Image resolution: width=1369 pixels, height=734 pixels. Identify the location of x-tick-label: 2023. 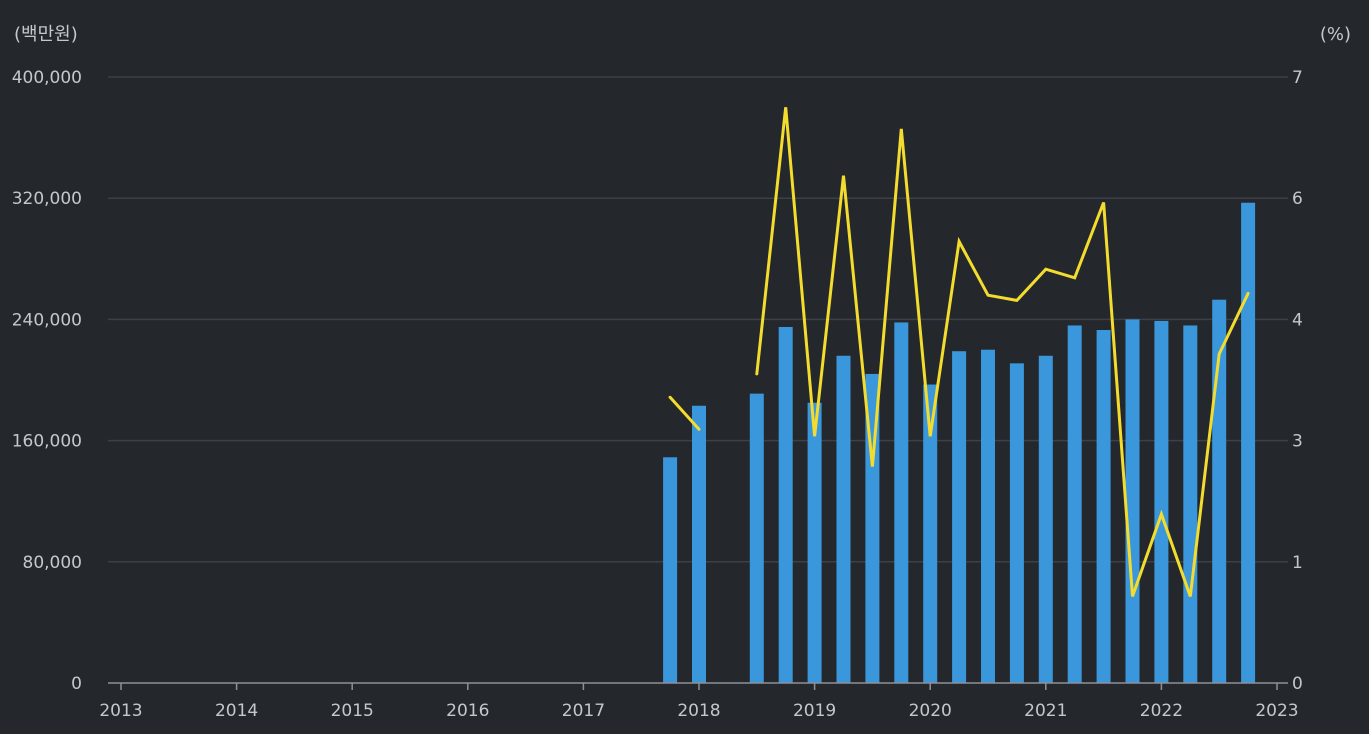
(1276, 711).